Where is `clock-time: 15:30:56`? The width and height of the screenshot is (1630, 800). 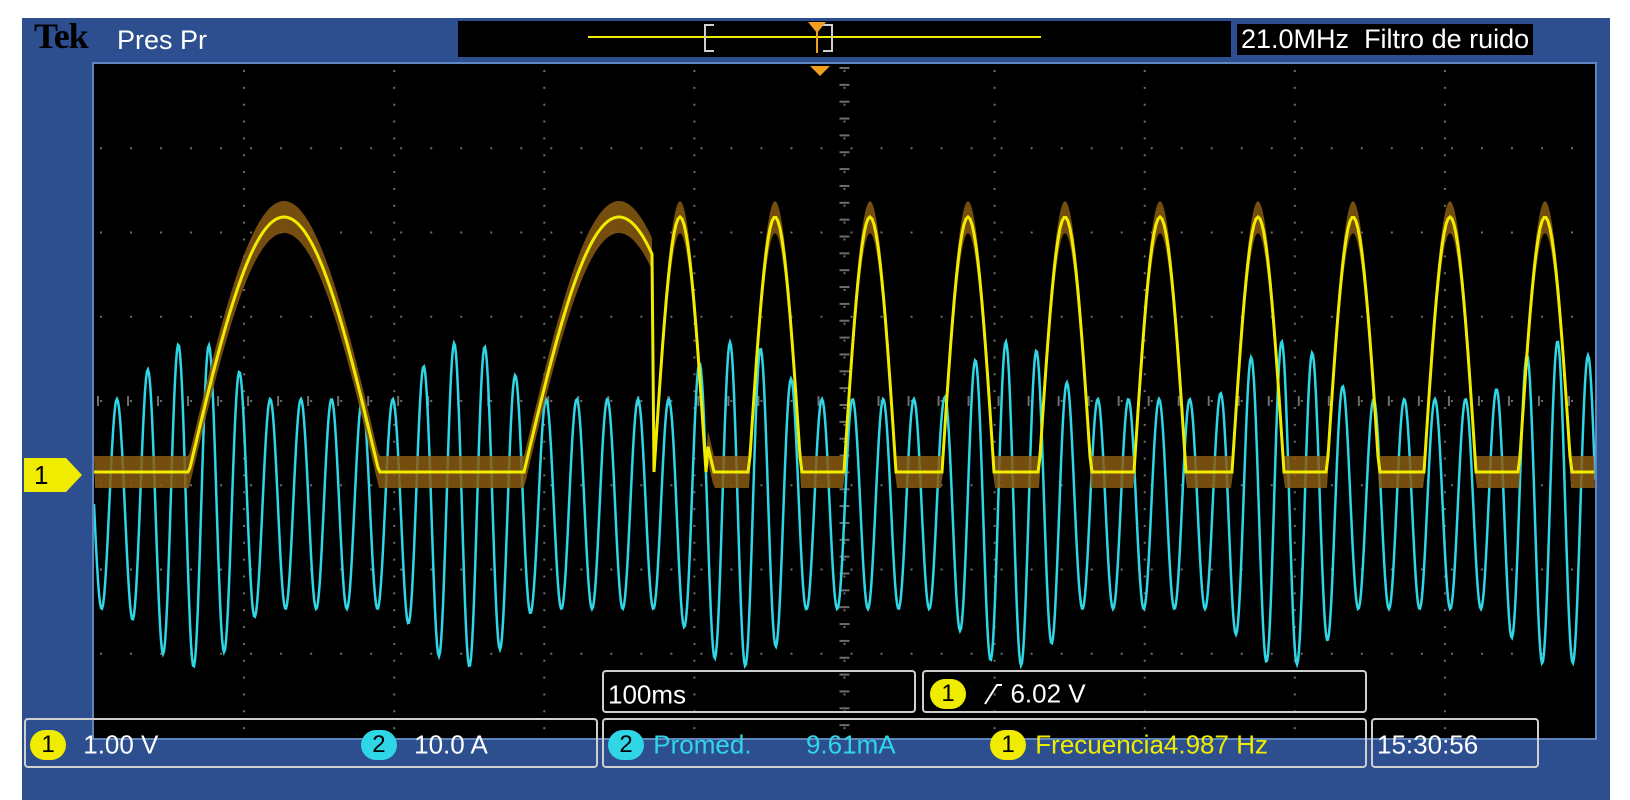
clock-time: 15:30:56 is located at coordinates (1428, 744).